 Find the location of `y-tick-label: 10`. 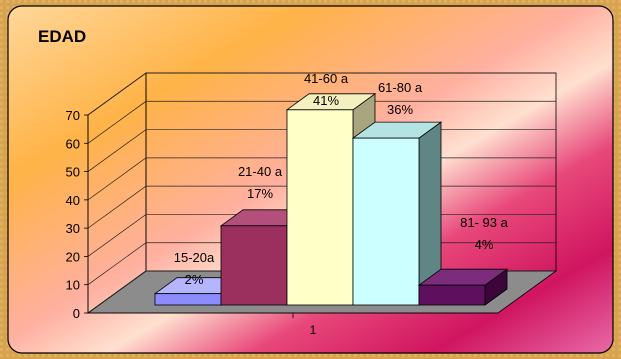

y-tick-label: 10 is located at coordinates (73, 285).